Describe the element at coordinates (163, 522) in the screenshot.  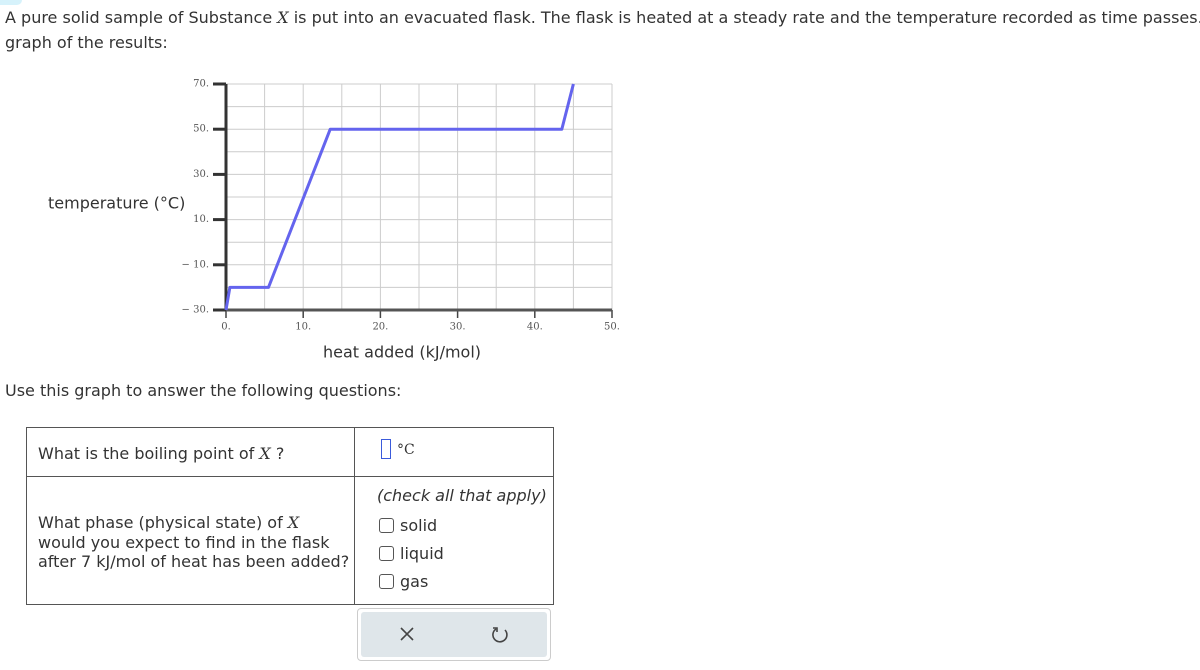
I see `q-text: What phase (physical state) of` at that location.